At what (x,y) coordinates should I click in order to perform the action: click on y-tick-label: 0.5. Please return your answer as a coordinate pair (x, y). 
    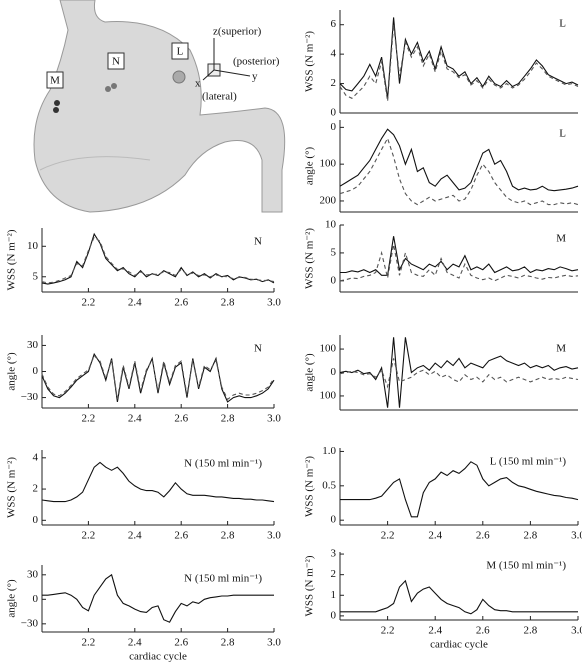
    Looking at the image, I should click on (329, 485).